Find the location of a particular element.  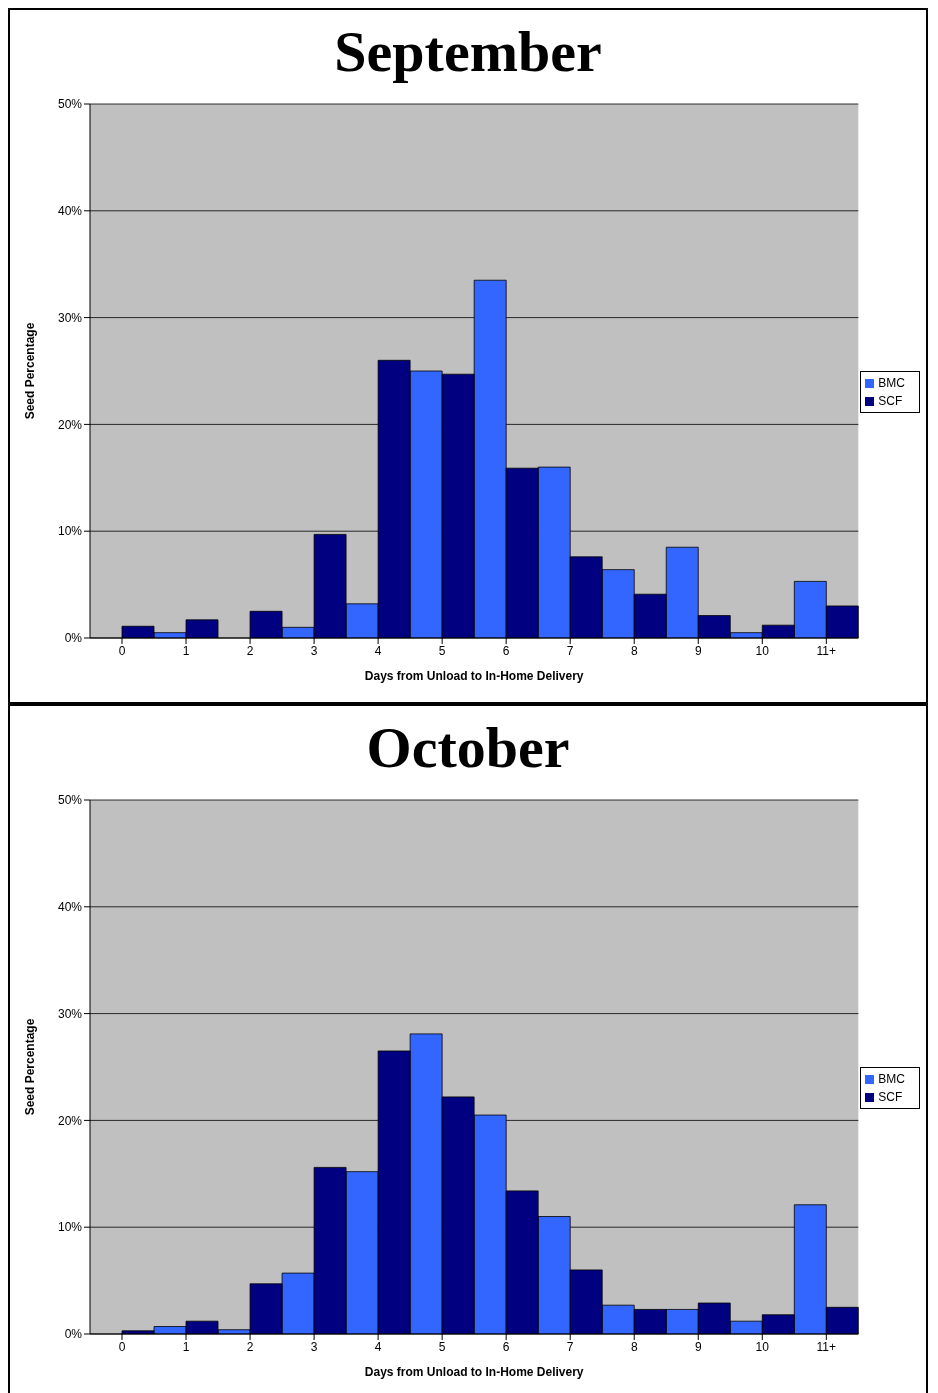

chart-title: October is located at coordinates (468, 748).